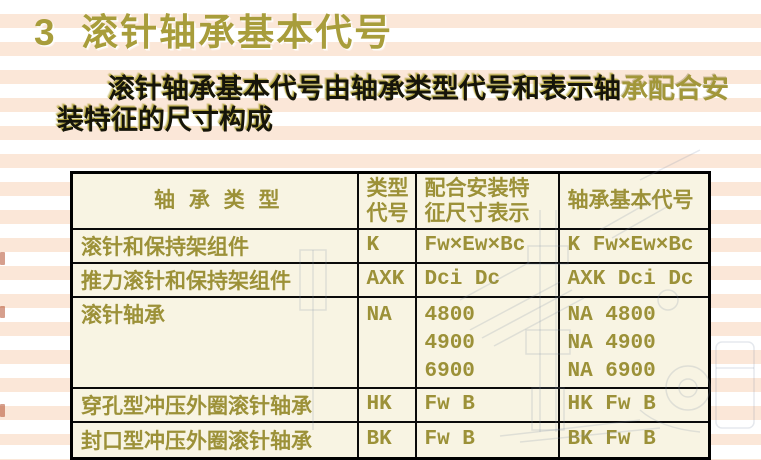 This screenshot has width=761, height=460. Describe the element at coordinates (214, 342) in the screenshot. I see `cell-type: 滚针轴承` at that location.